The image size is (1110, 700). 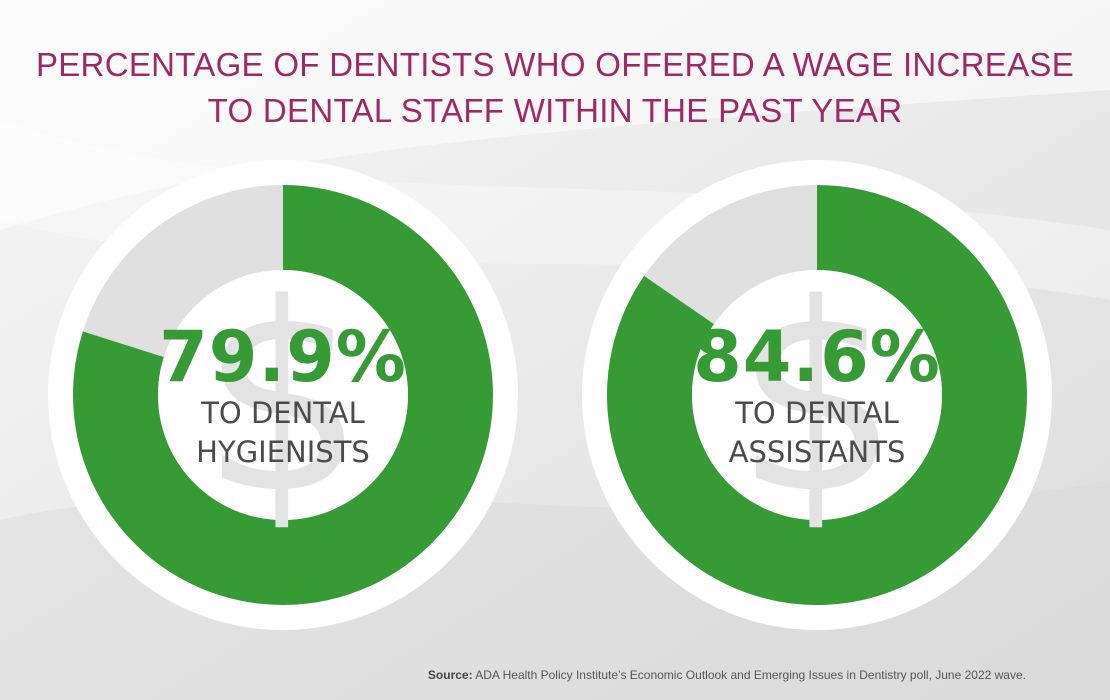 What do you see at coordinates (283, 357) in the screenshot?
I see `donut-value-label: 79.9%` at bounding box center [283, 357].